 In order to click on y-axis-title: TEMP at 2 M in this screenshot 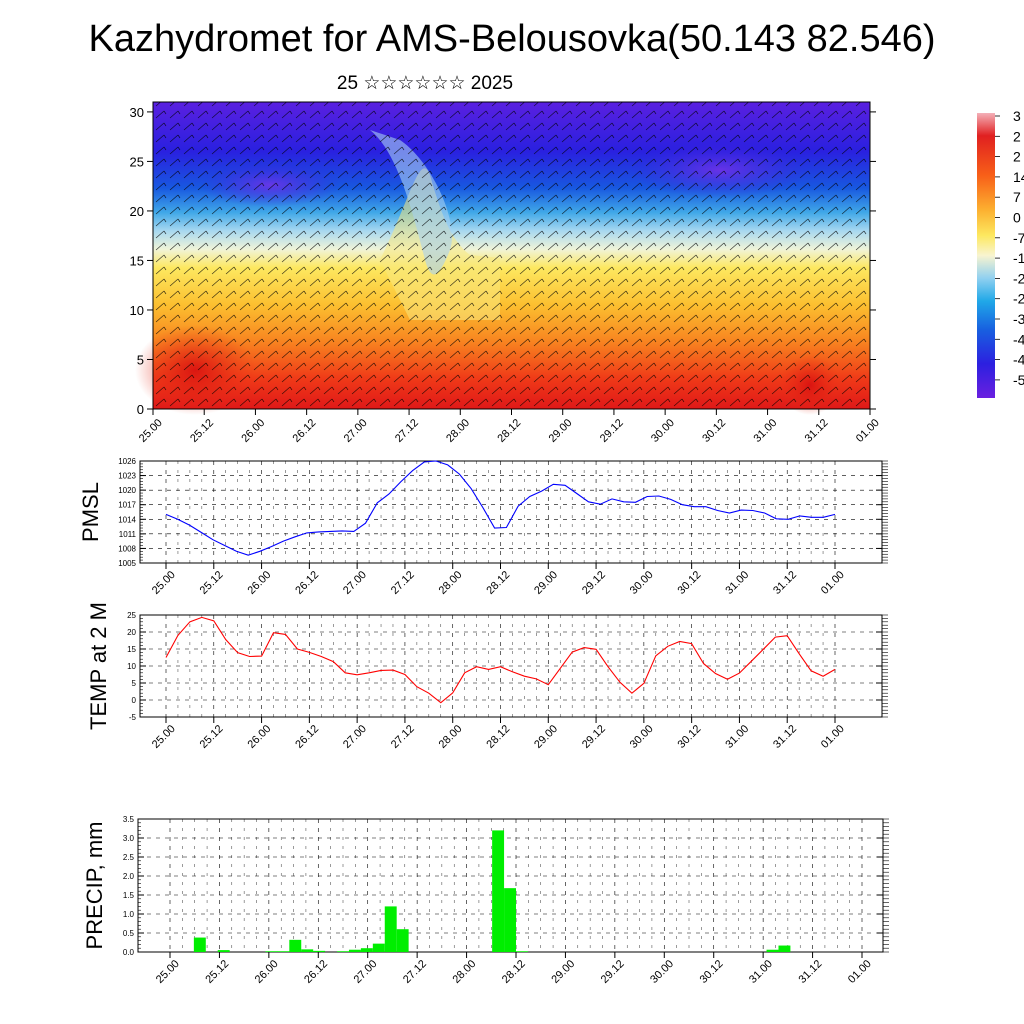, I will do `click(98, 666)`.